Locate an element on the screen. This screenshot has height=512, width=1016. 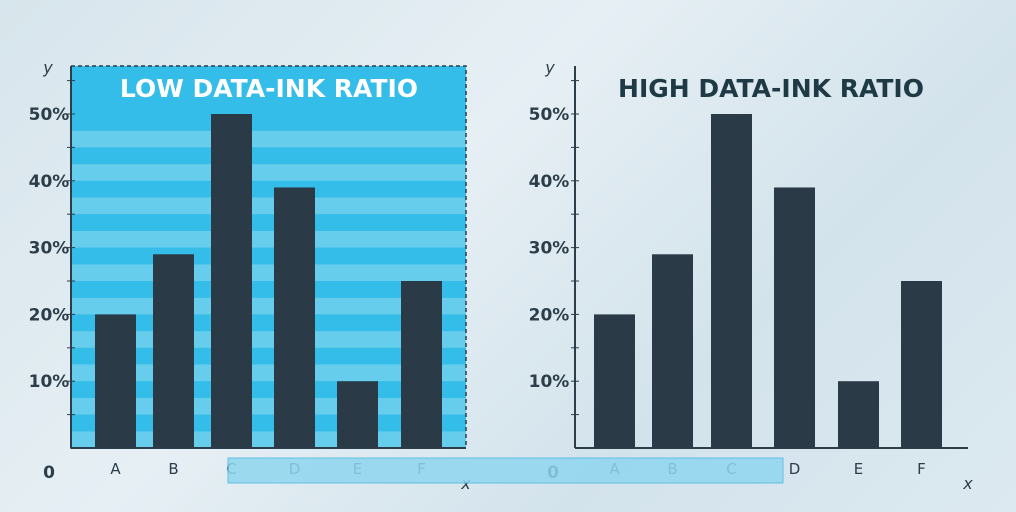
category-label: E is located at coordinates (858, 469).